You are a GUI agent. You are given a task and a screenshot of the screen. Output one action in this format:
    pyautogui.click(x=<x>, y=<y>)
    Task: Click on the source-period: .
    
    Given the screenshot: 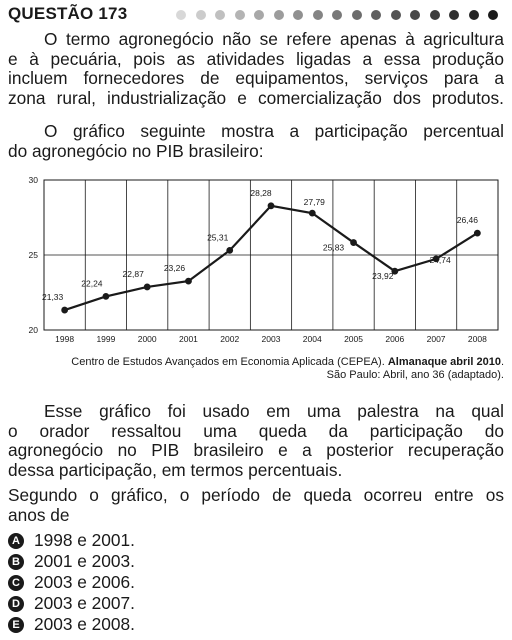 What is the action you would take?
    pyautogui.click(x=502, y=362)
    